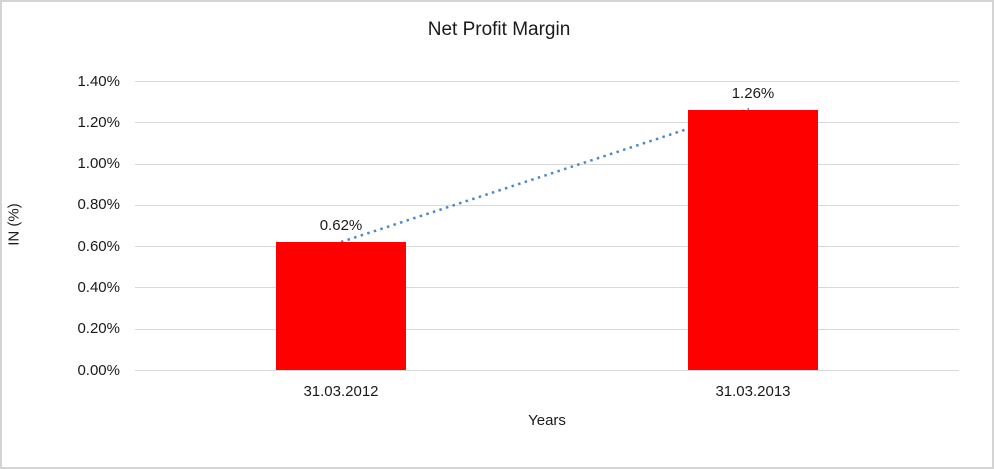  I want to click on y-tick-label: 0.00%, so click(98, 370).